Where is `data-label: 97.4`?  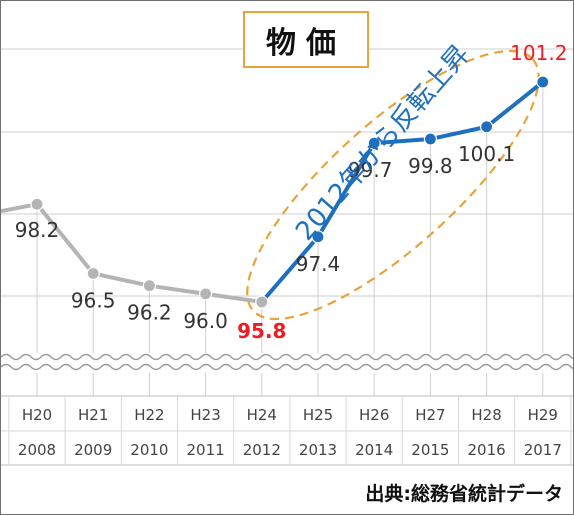 data-label: 97.4 is located at coordinates (318, 264).